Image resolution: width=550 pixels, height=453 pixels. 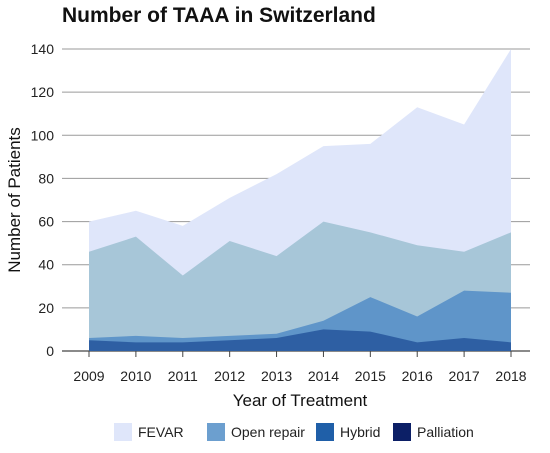 What do you see at coordinates (229, 376) in the screenshot?
I see `x-tick-2012: 2012` at bounding box center [229, 376].